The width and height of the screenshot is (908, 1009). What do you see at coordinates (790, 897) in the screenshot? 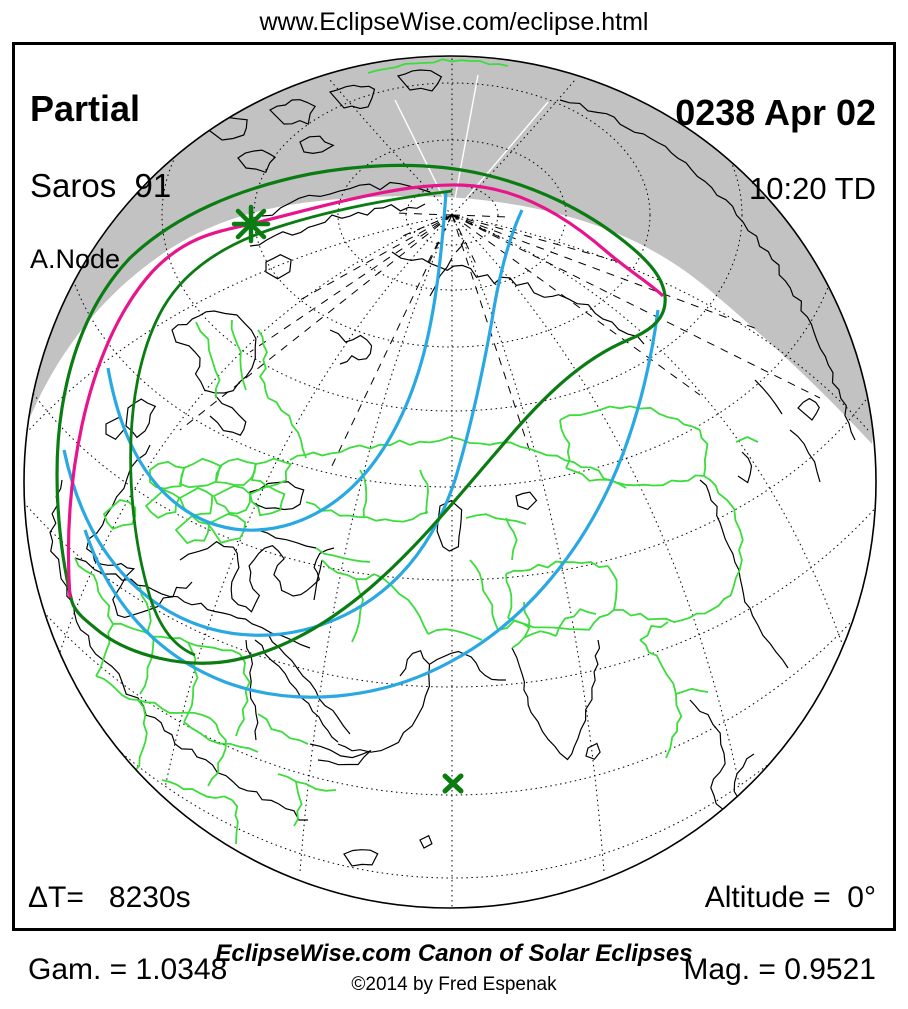
I see `altitude-label: Altitude = 0°` at bounding box center [790, 897].